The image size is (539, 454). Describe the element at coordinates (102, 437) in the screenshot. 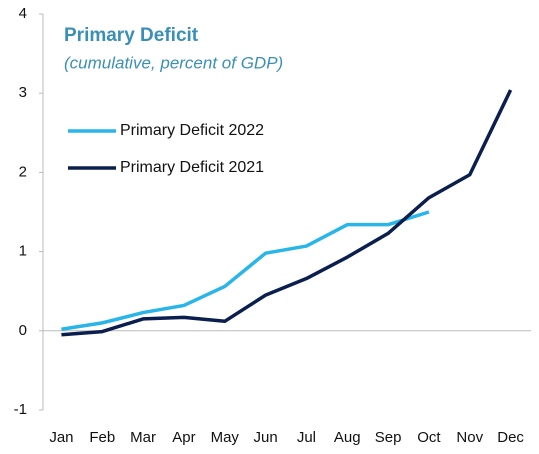

I see `x-tick-label: Feb` at that location.